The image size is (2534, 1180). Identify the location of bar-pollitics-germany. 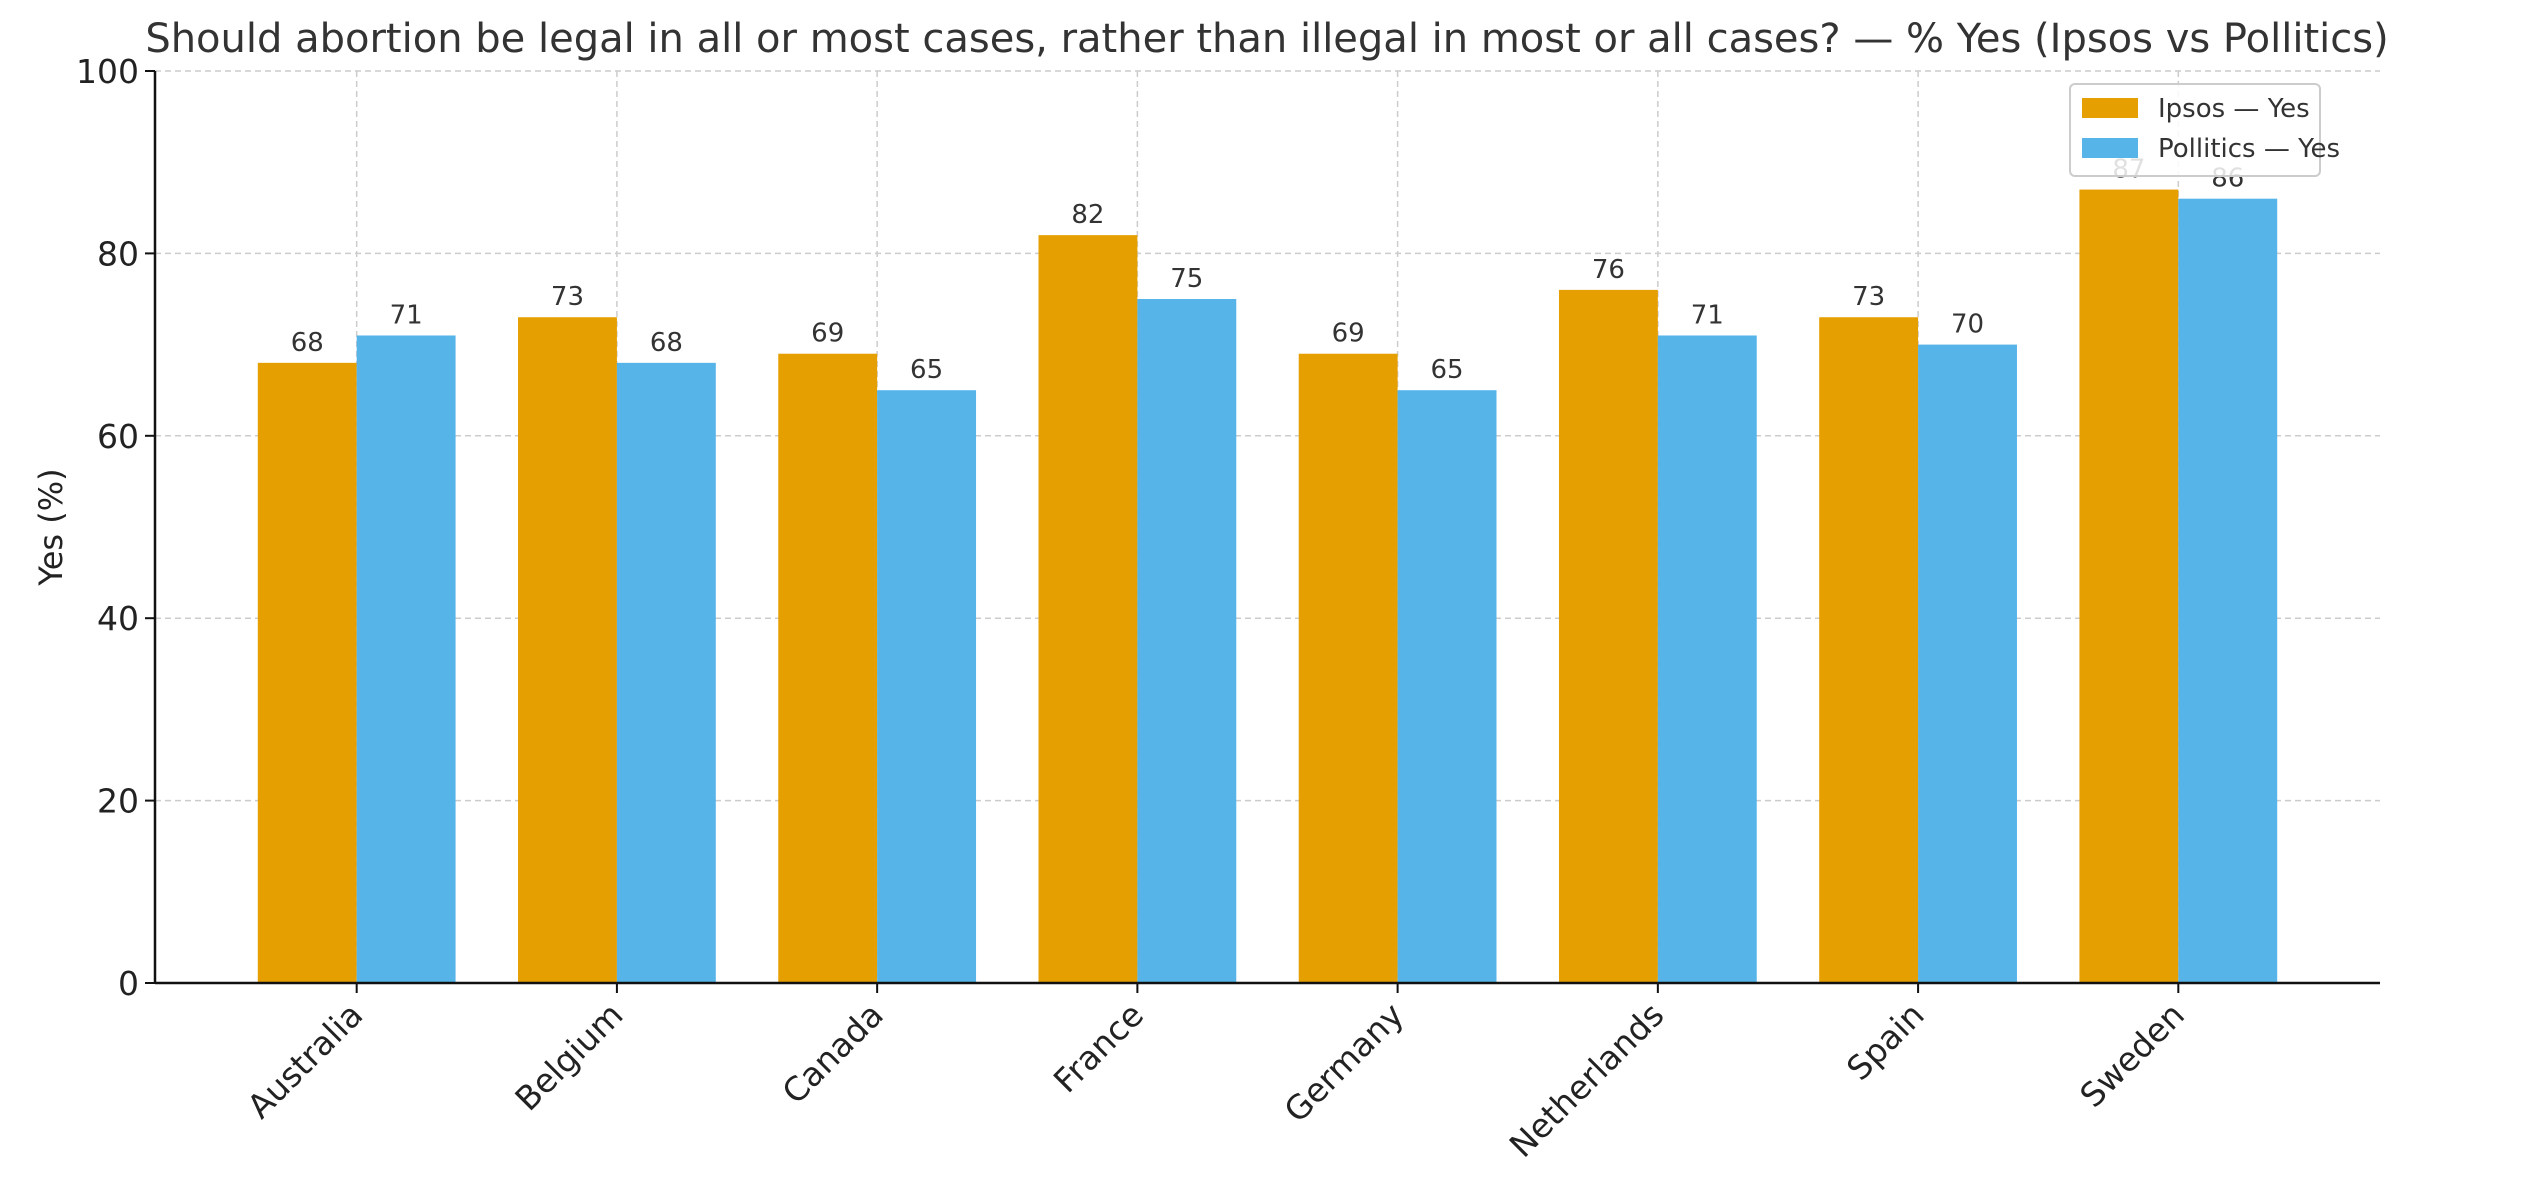
(1447, 686).